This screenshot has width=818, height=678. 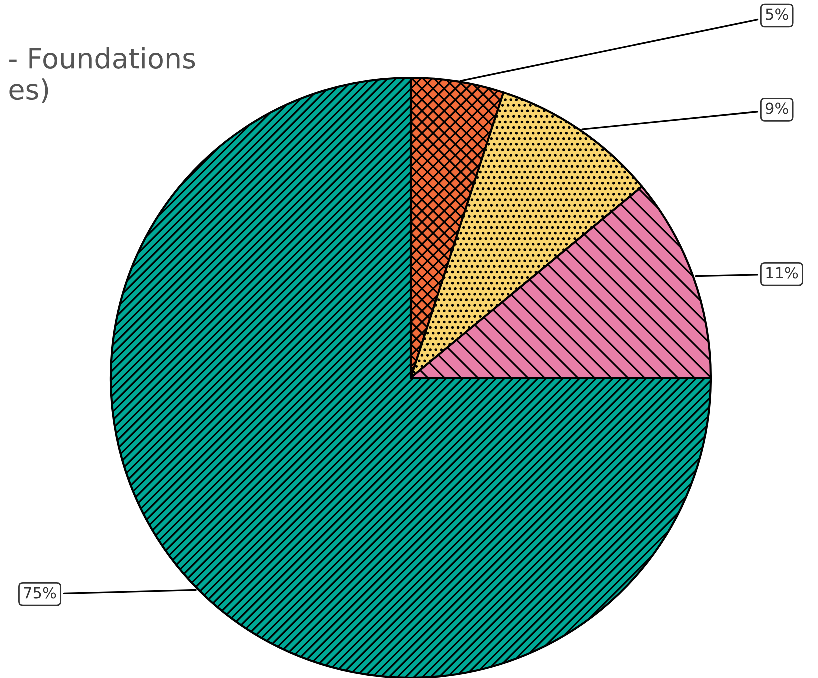 I want to click on text: - Foundations es), so click(x=103, y=75).